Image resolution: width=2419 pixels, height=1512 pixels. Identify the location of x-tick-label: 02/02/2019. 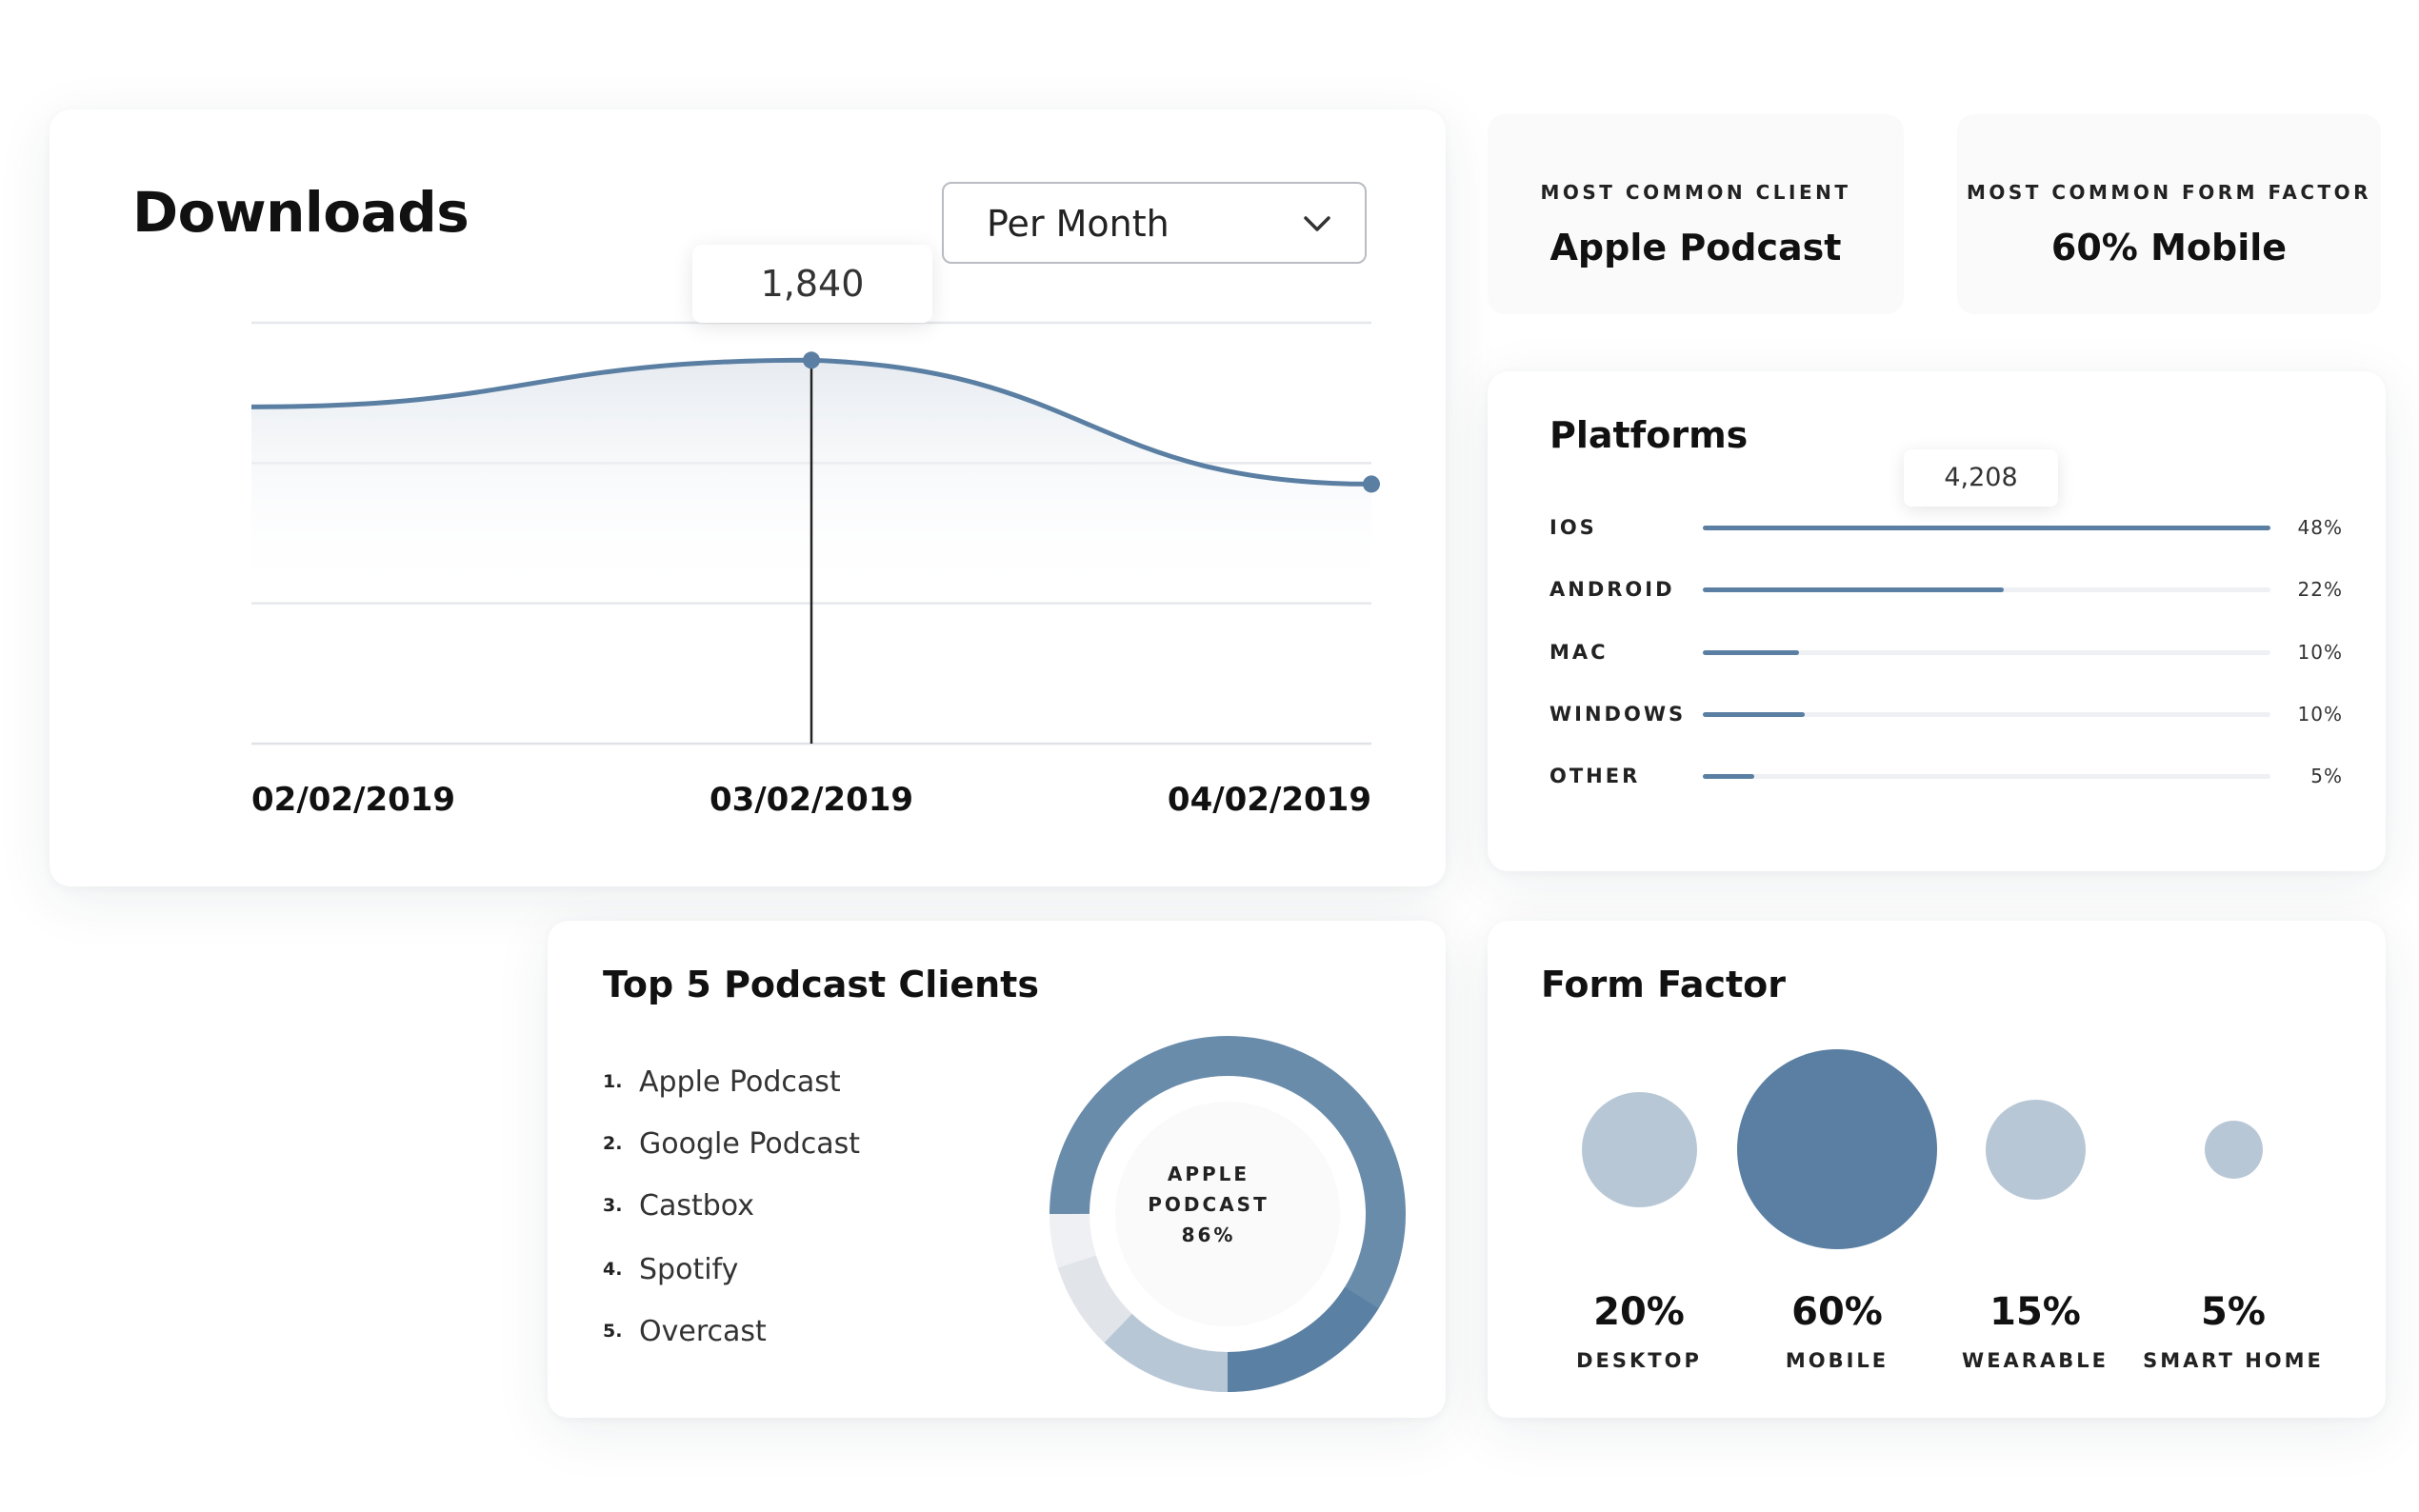
(353, 800).